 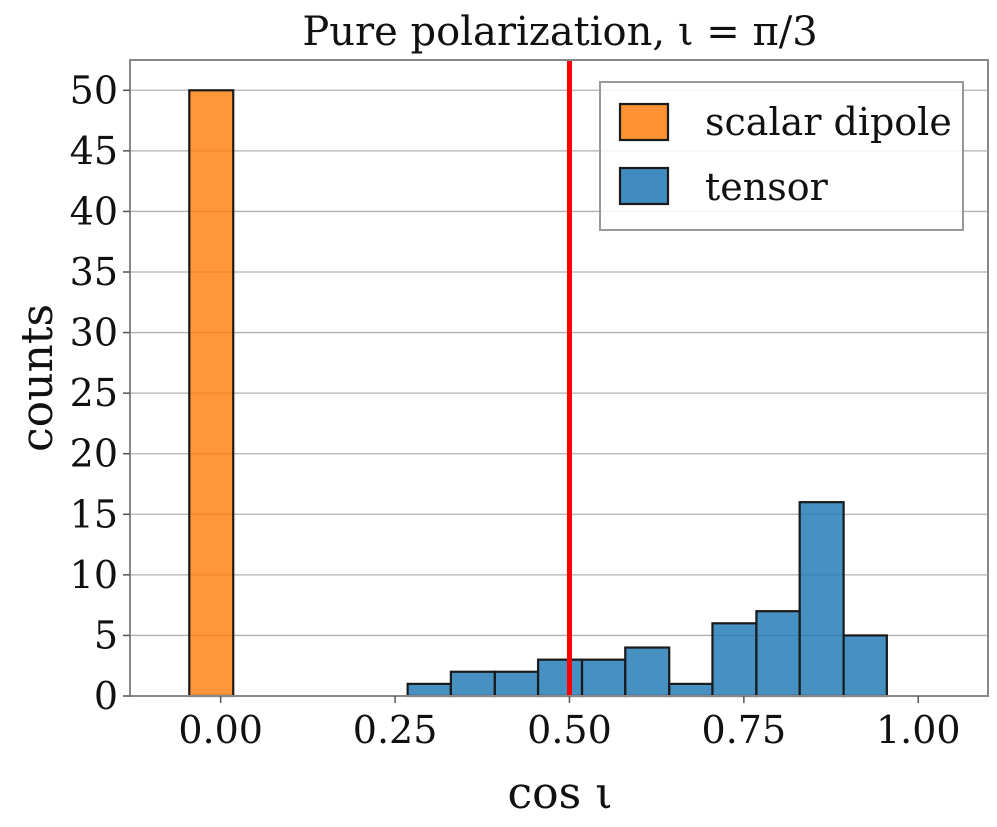 What do you see at coordinates (37, 378) in the screenshot?
I see `y-axis-label: counts` at bounding box center [37, 378].